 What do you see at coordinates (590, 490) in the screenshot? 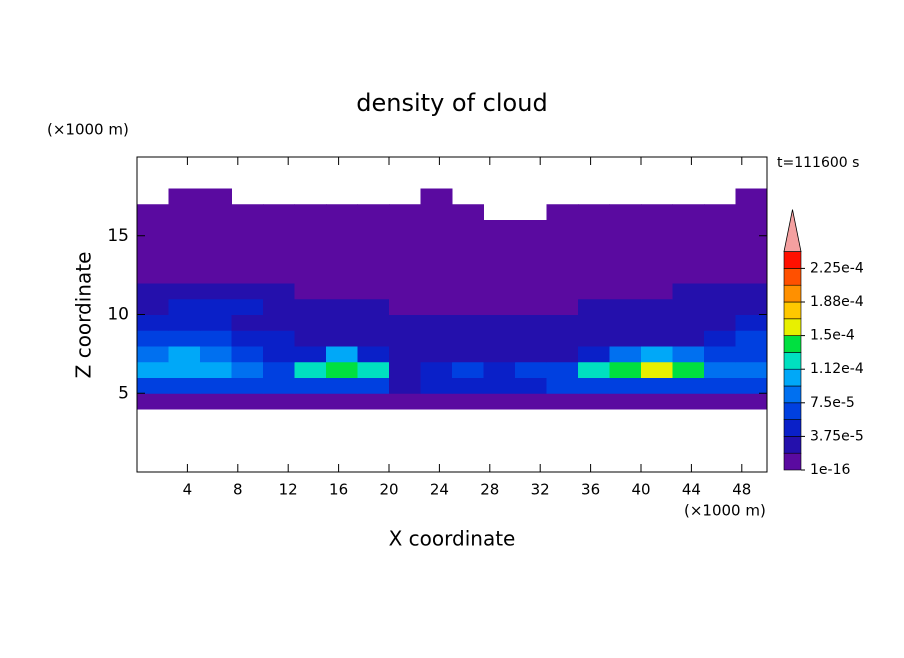
I see `x-tick-label: 36` at bounding box center [590, 490].